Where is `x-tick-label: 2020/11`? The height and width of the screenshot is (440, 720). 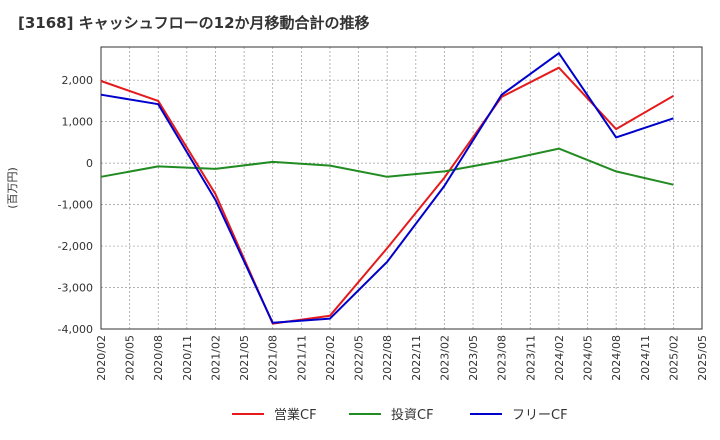 x-tick-label: 2020/11 is located at coordinates (187, 358).